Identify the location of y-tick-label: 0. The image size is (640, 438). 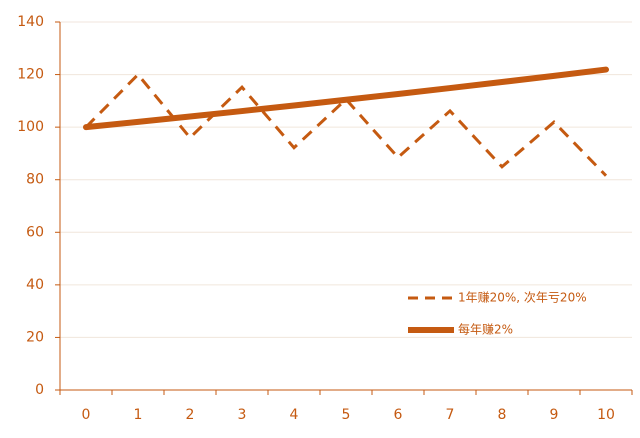
(39, 390).